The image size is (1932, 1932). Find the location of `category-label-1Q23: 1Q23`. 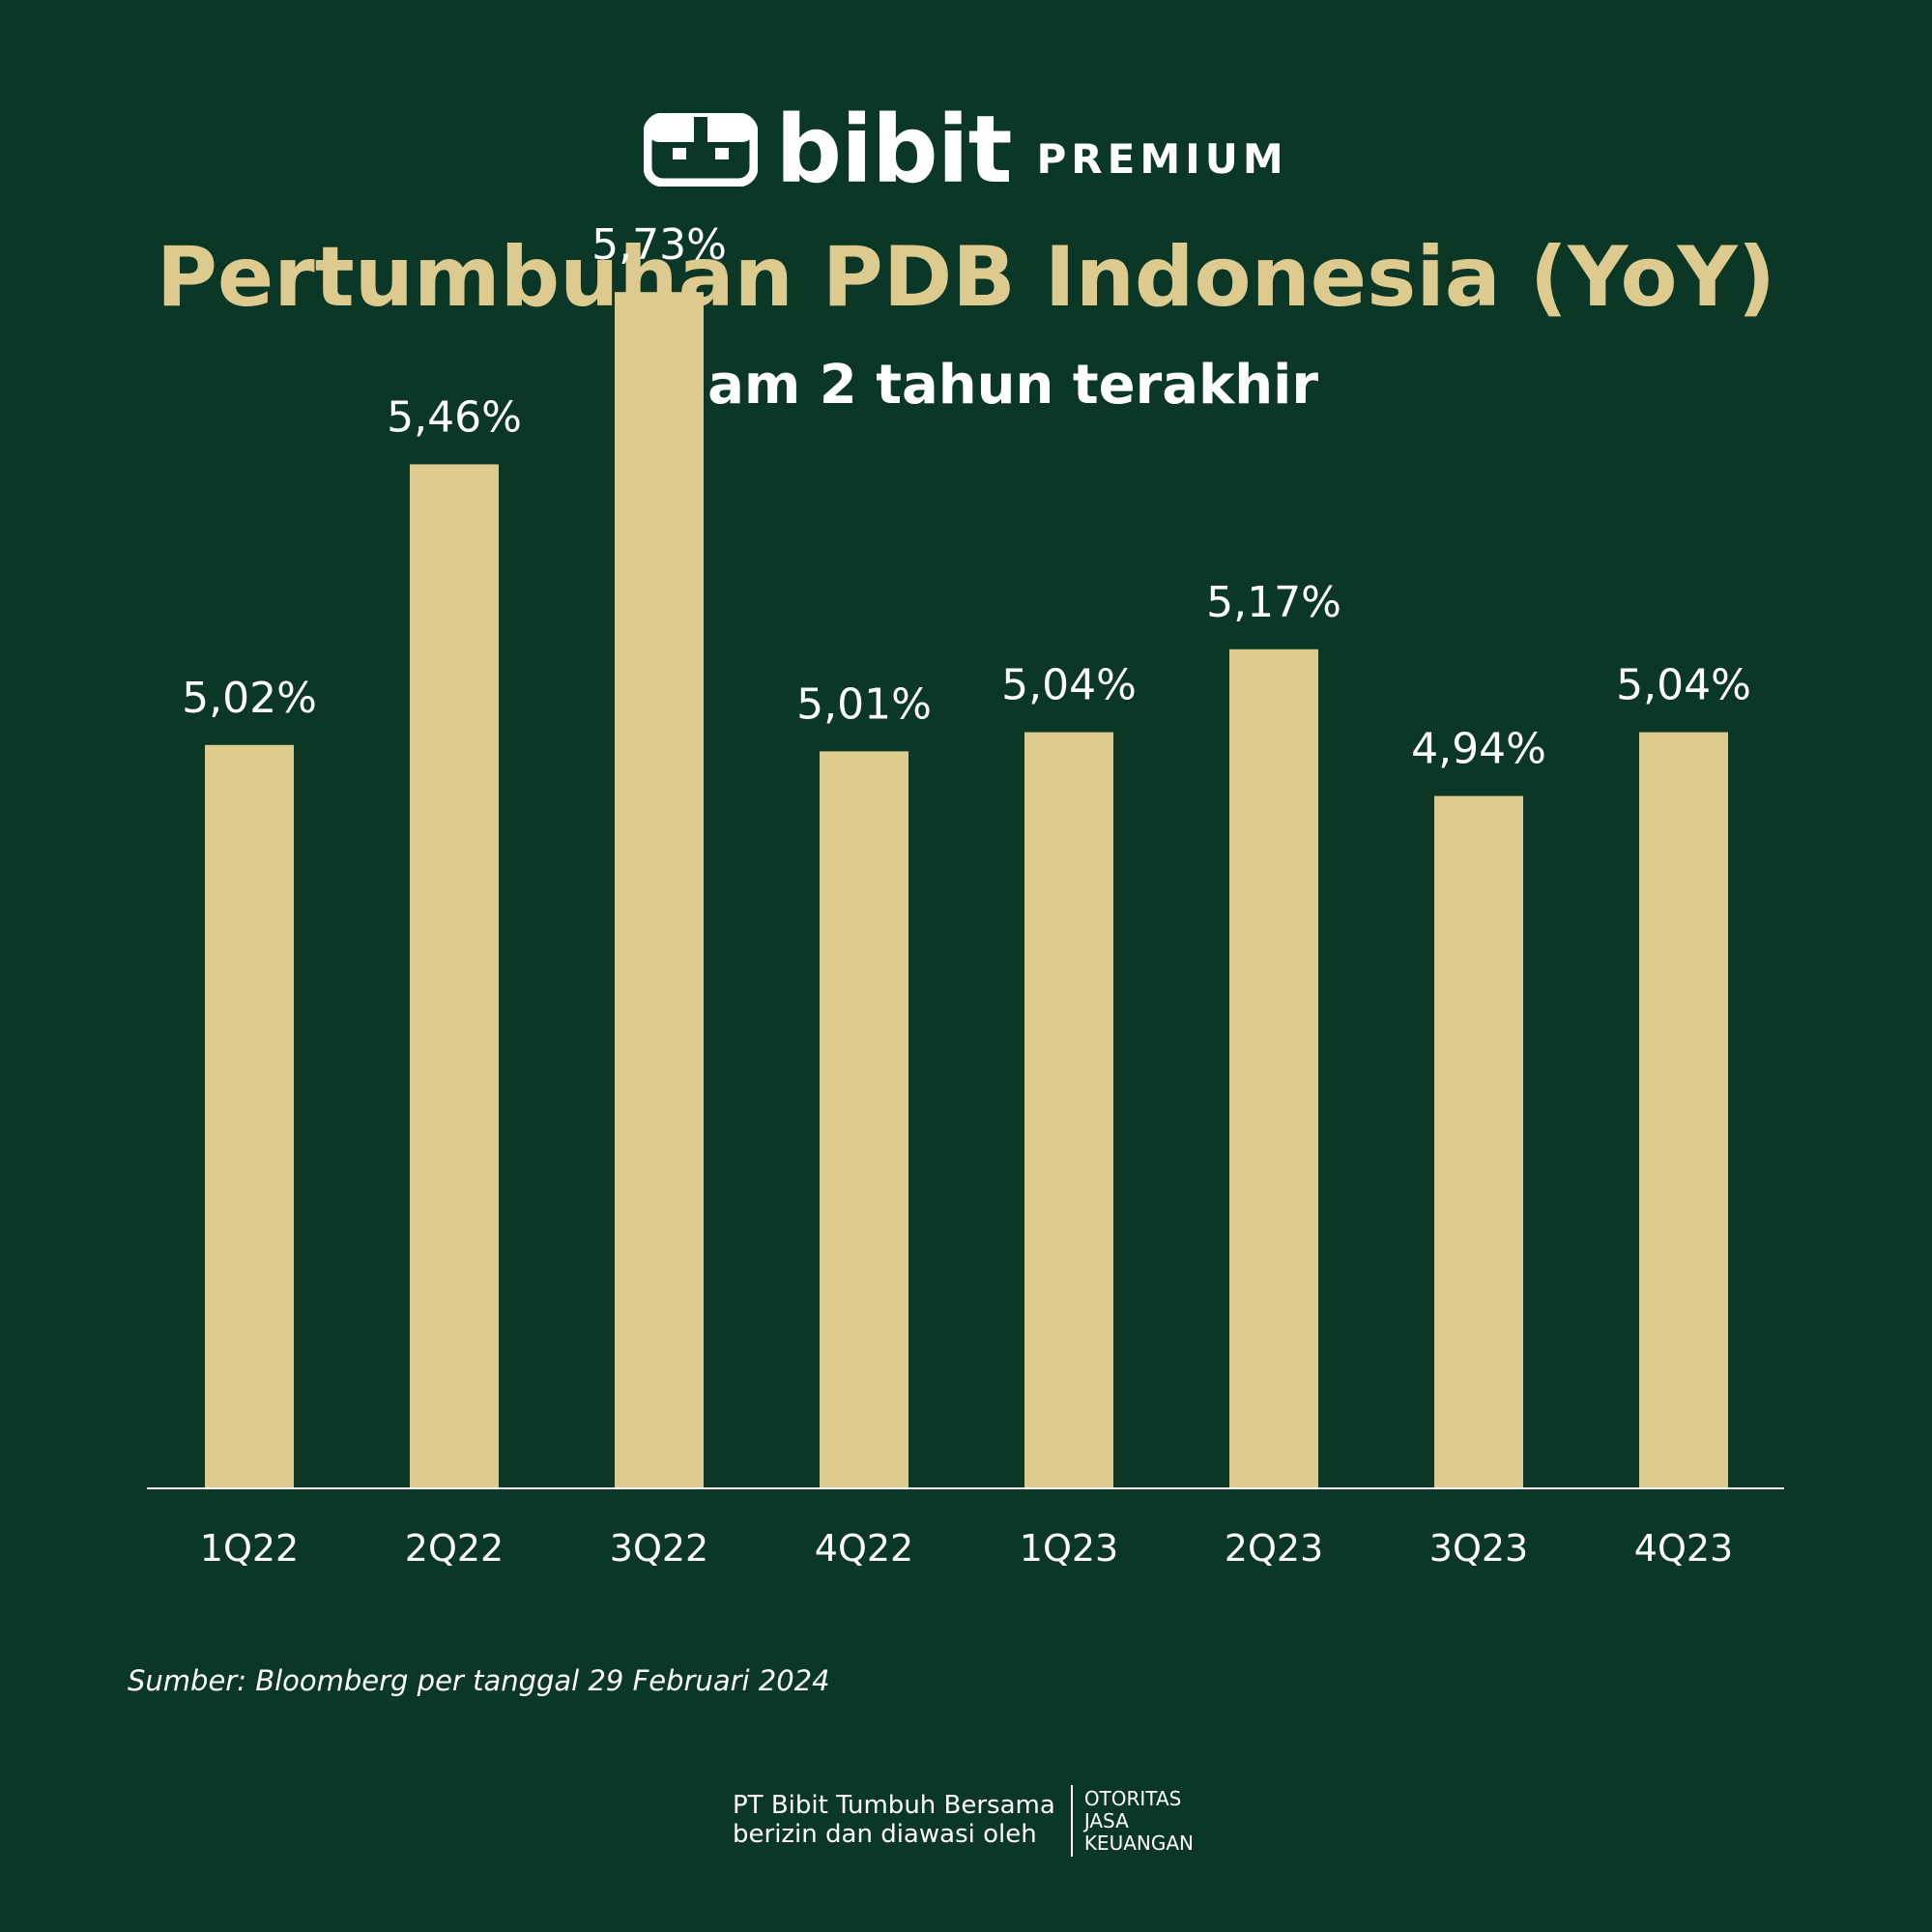

category-label-1Q23: 1Q23 is located at coordinates (1069, 1548).